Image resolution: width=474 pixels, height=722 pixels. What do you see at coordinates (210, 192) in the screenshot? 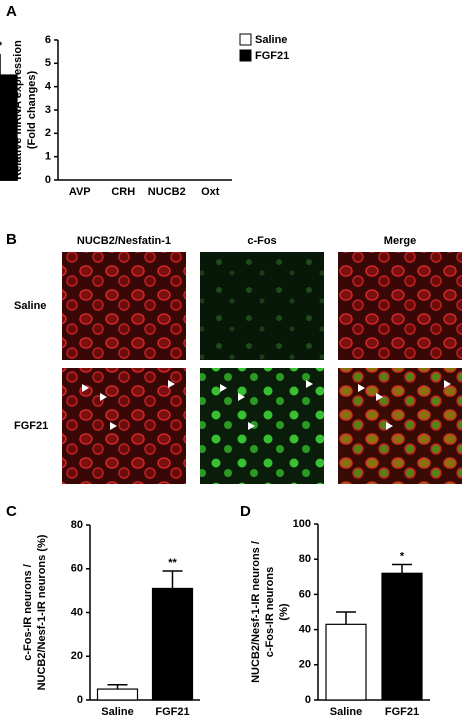
I see `x-tick-label: Oxt` at bounding box center [210, 192].